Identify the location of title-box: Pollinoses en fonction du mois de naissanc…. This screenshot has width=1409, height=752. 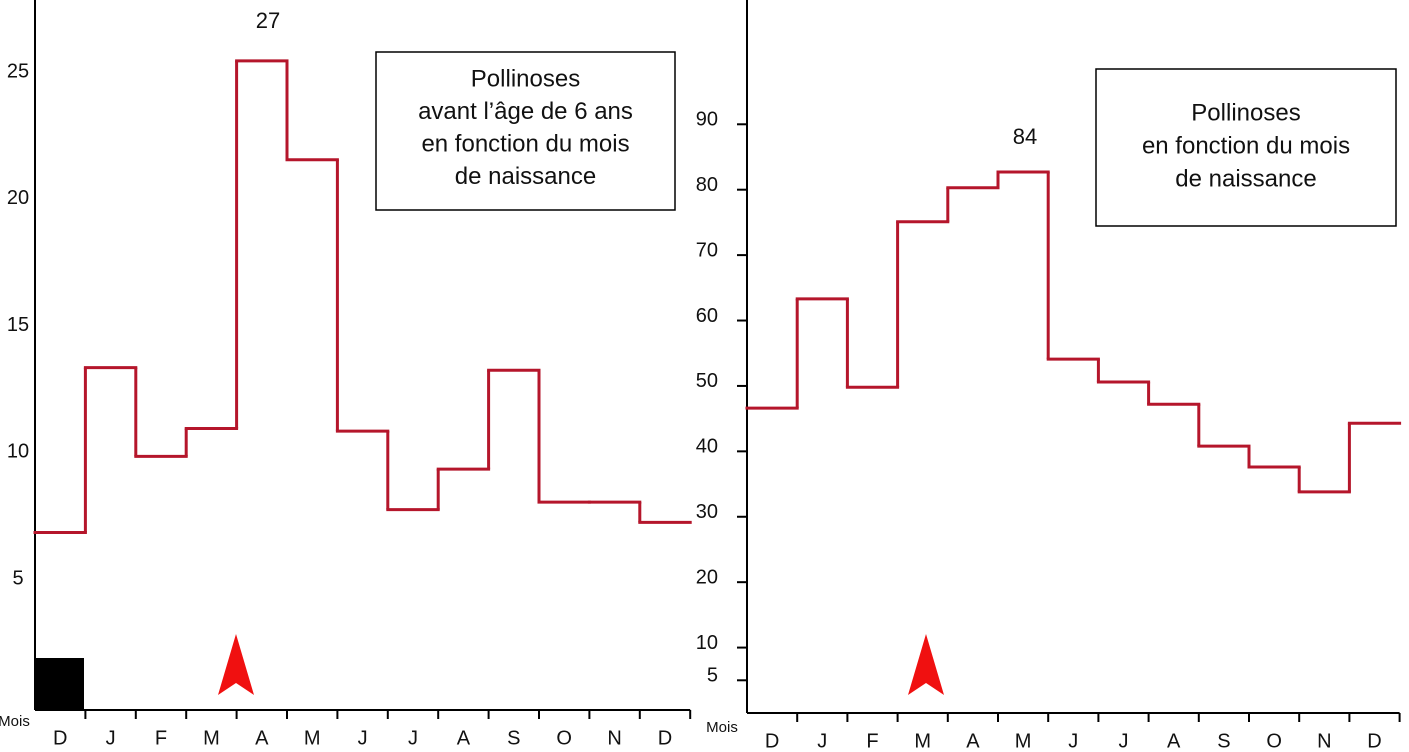
(1246, 147).